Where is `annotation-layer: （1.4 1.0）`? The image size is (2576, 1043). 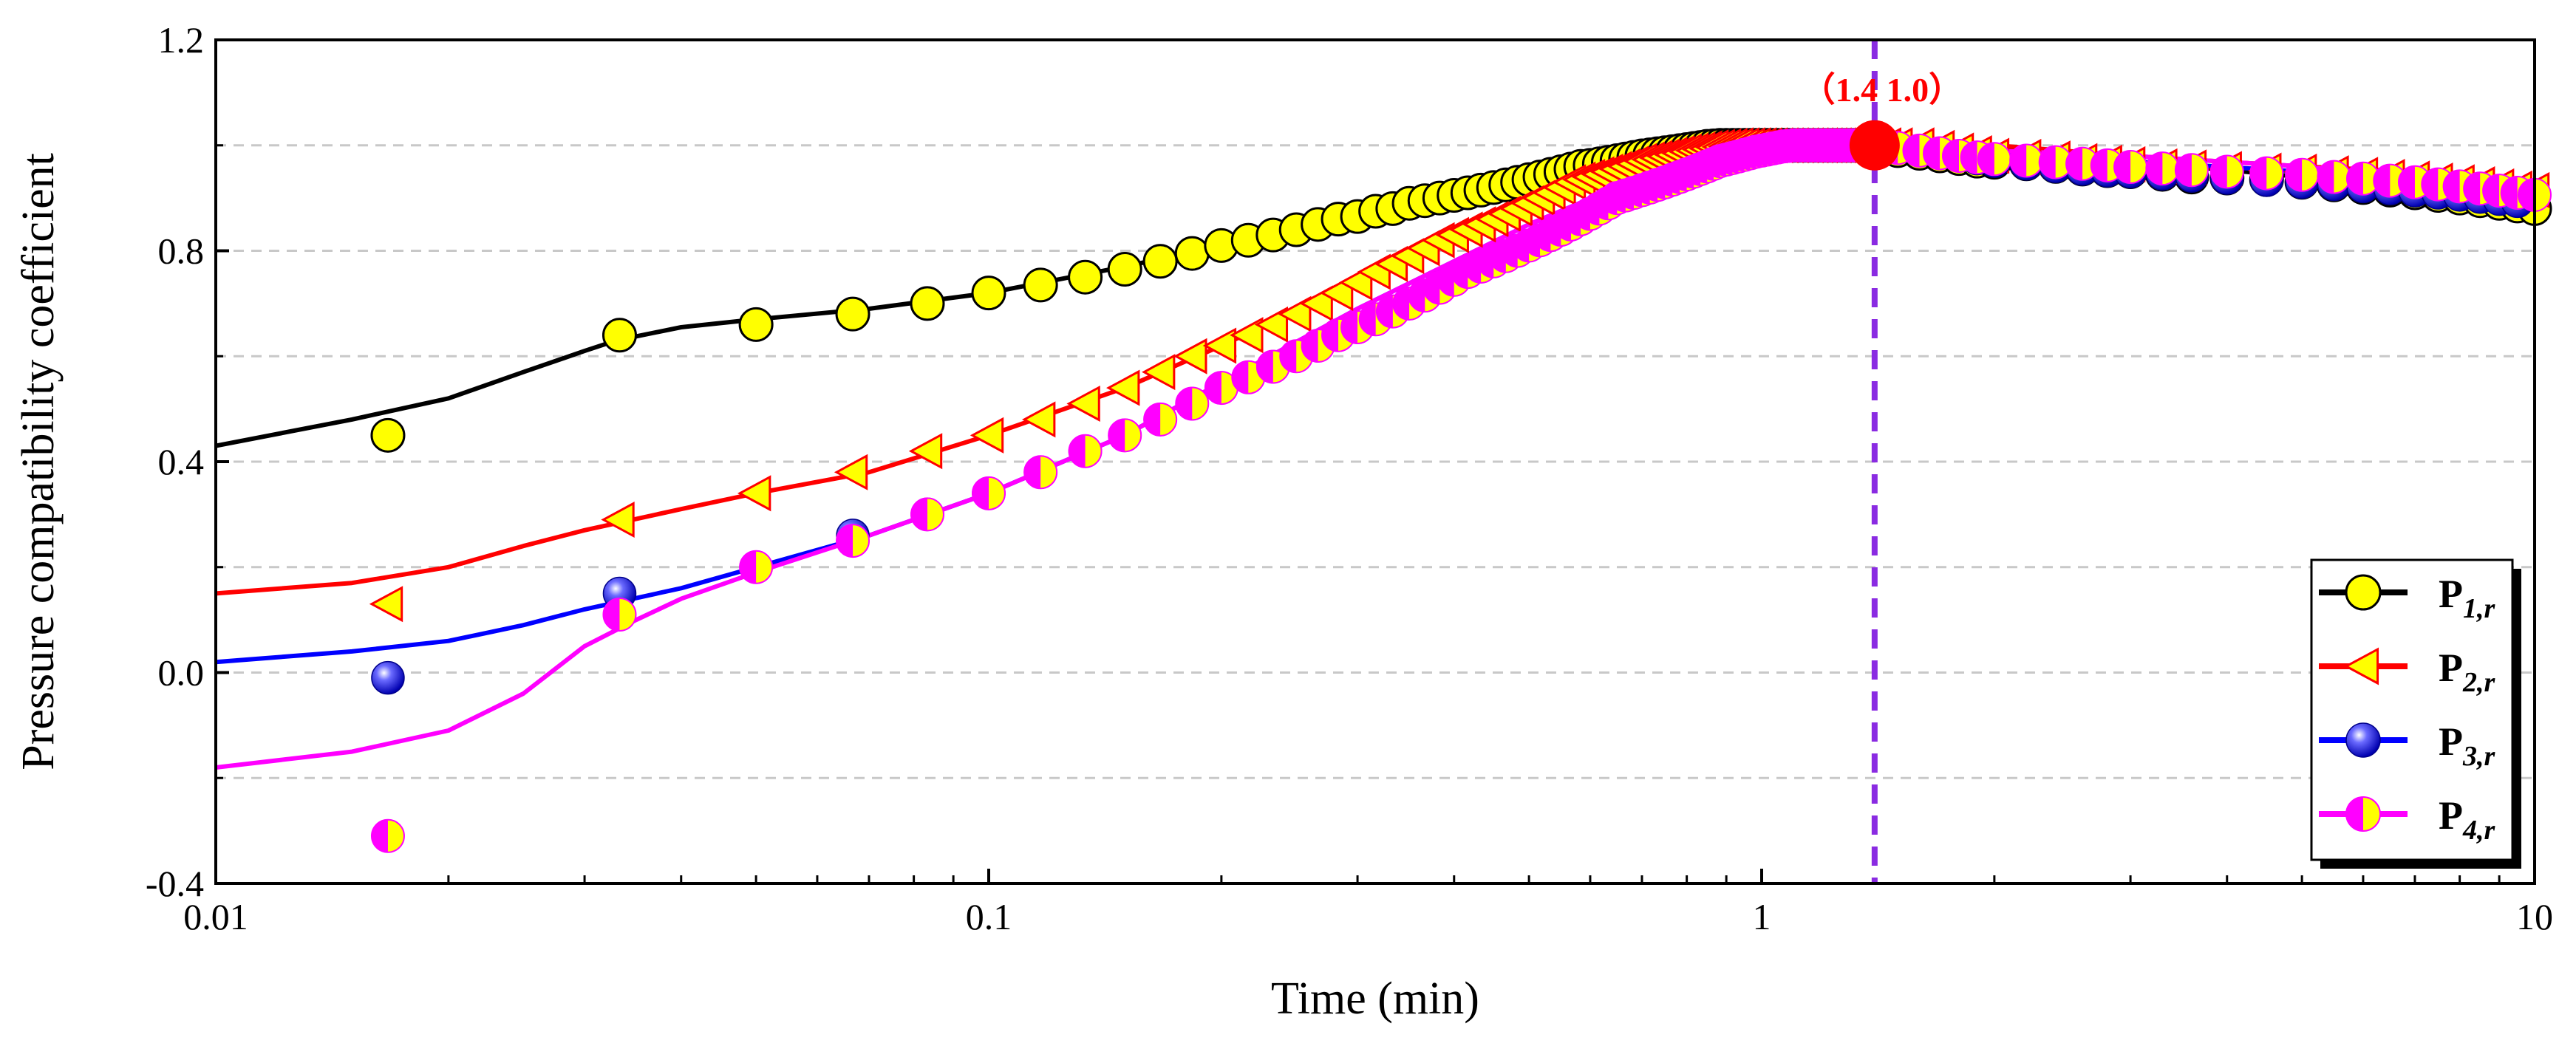 annotation-layer: （1.4 1.0） is located at coordinates (1882, 121).